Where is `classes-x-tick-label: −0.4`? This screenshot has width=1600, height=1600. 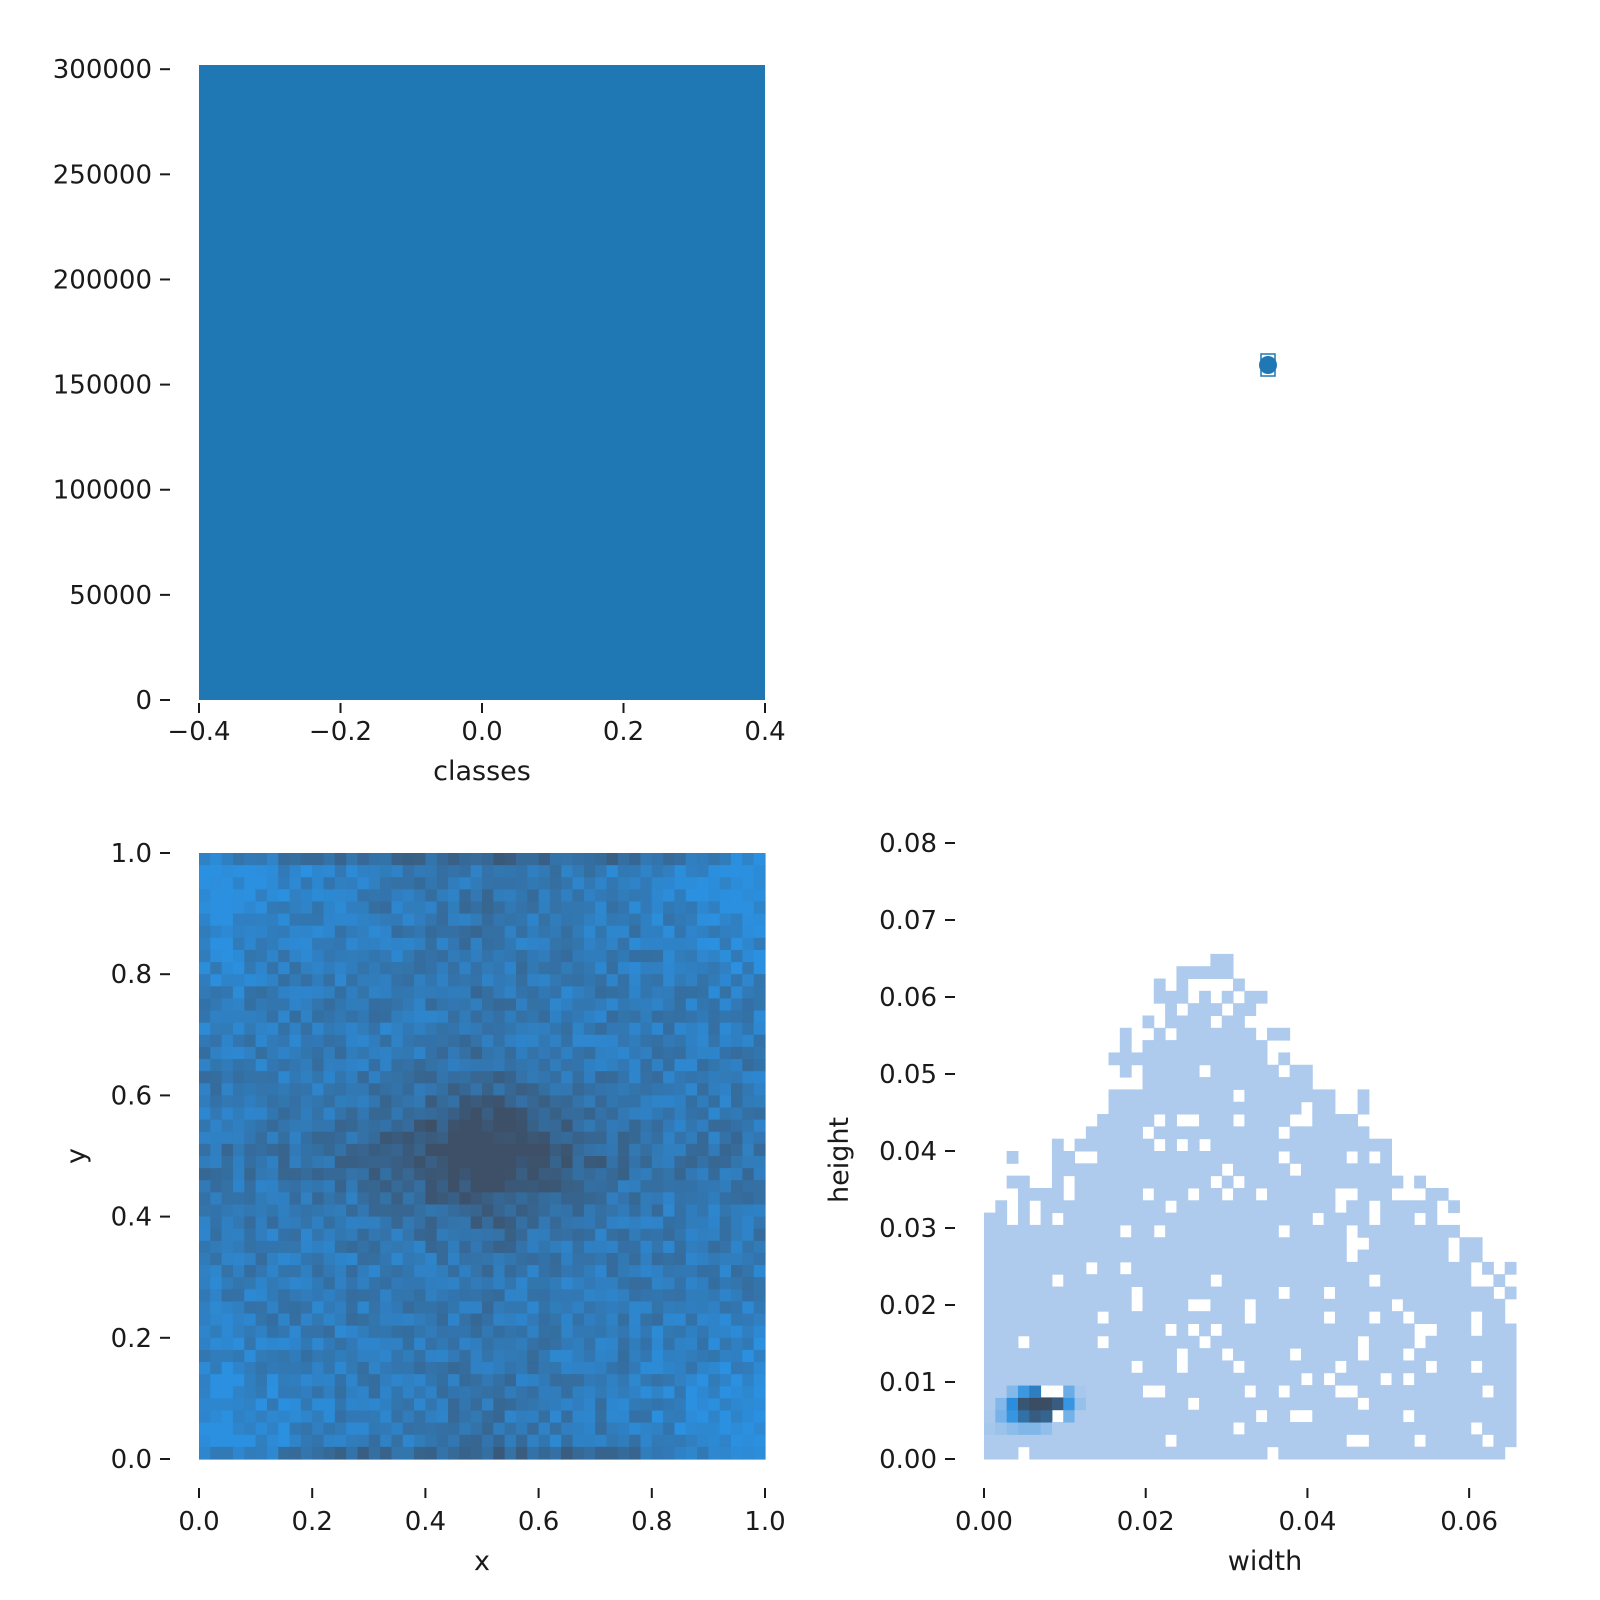
classes-x-tick-label: −0.4 is located at coordinates (198, 732).